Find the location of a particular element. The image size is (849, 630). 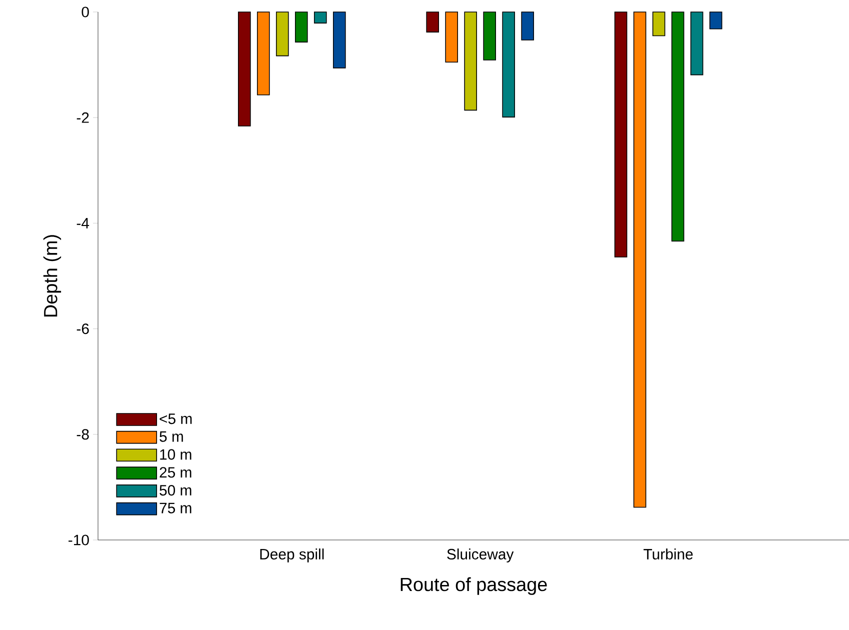

x-axis-title: Route of passage is located at coordinates (473, 586).